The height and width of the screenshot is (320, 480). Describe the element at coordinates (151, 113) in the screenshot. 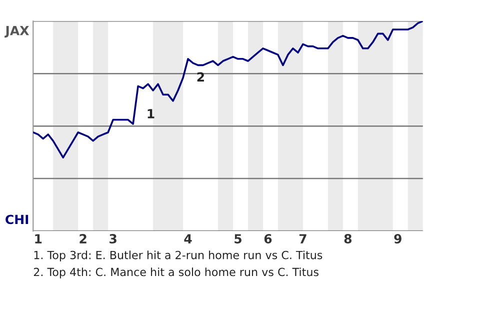

I see `annotation: 1` at that location.